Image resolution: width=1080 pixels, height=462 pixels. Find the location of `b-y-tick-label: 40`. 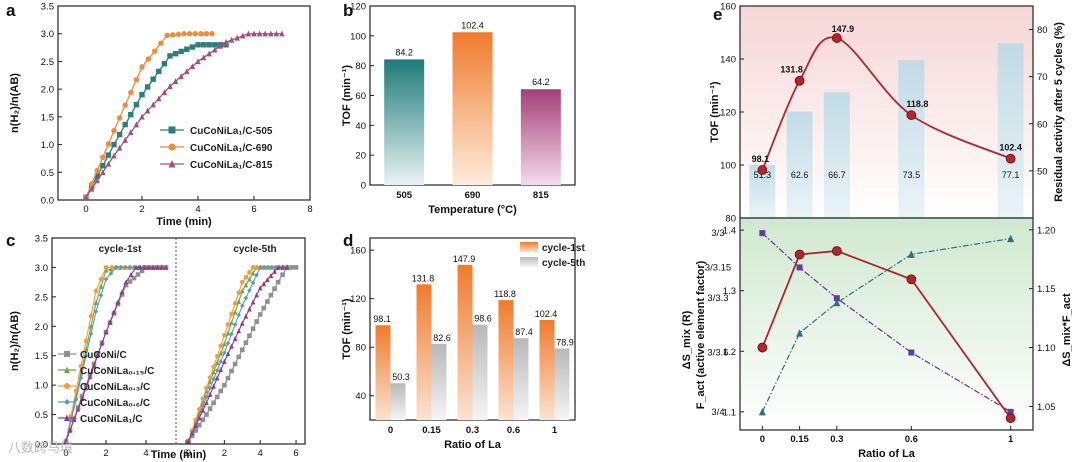

b-y-tick-label: 40 is located at coordinates (360, 126).